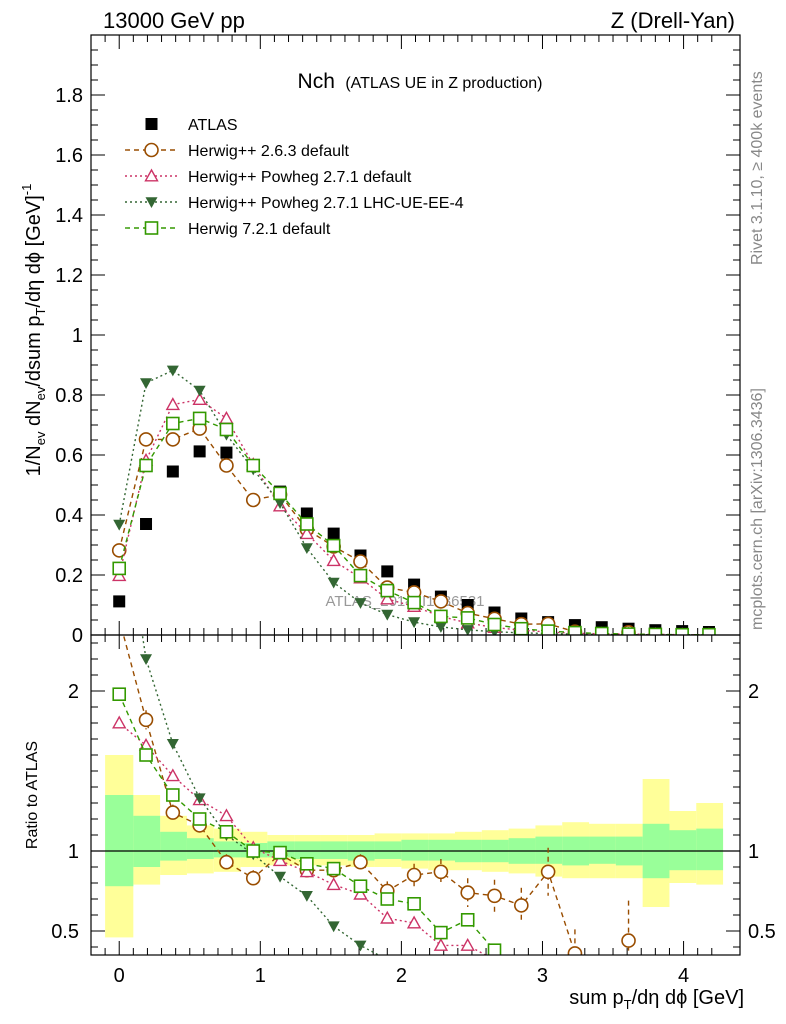  I want to click on ratio-series-herwig-powheg-2-7-1-default, so click(304, 835).